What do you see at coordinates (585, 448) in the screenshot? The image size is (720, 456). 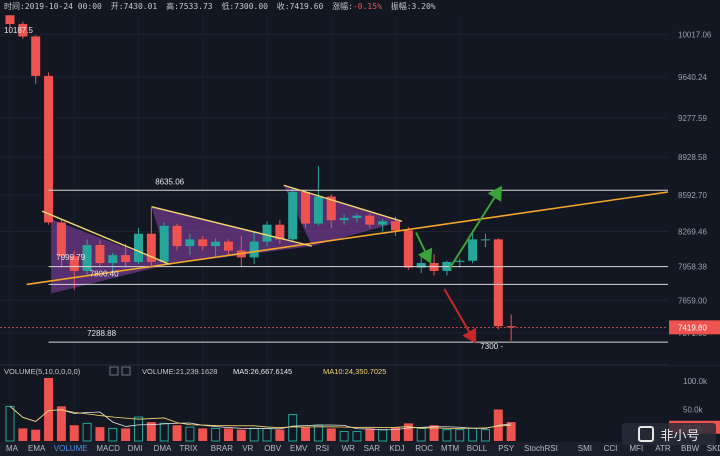 I see `indicator-tab-smi: SMI` at bounding box center [585, 448].